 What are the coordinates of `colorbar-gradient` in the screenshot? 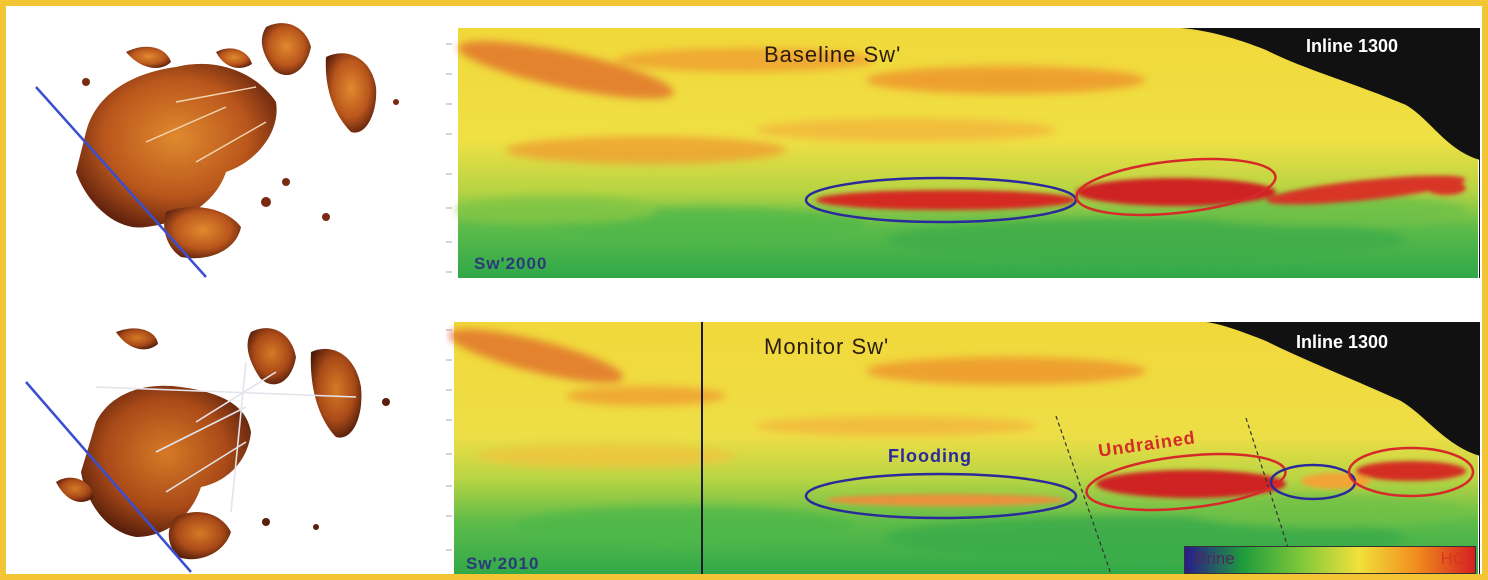 It's located at (1330, 560).